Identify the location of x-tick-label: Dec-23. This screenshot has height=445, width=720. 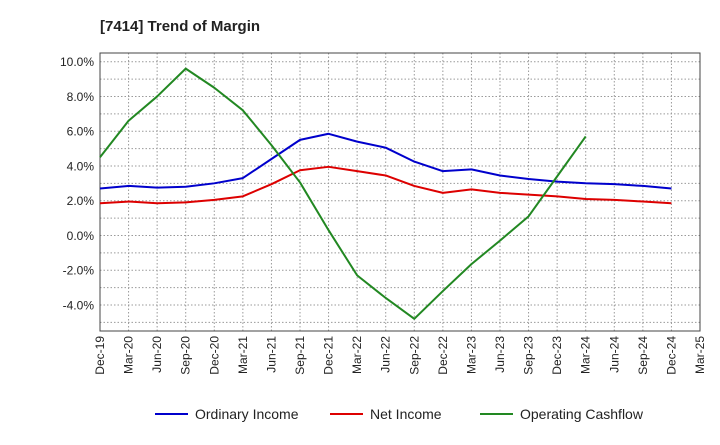
(557, 355).